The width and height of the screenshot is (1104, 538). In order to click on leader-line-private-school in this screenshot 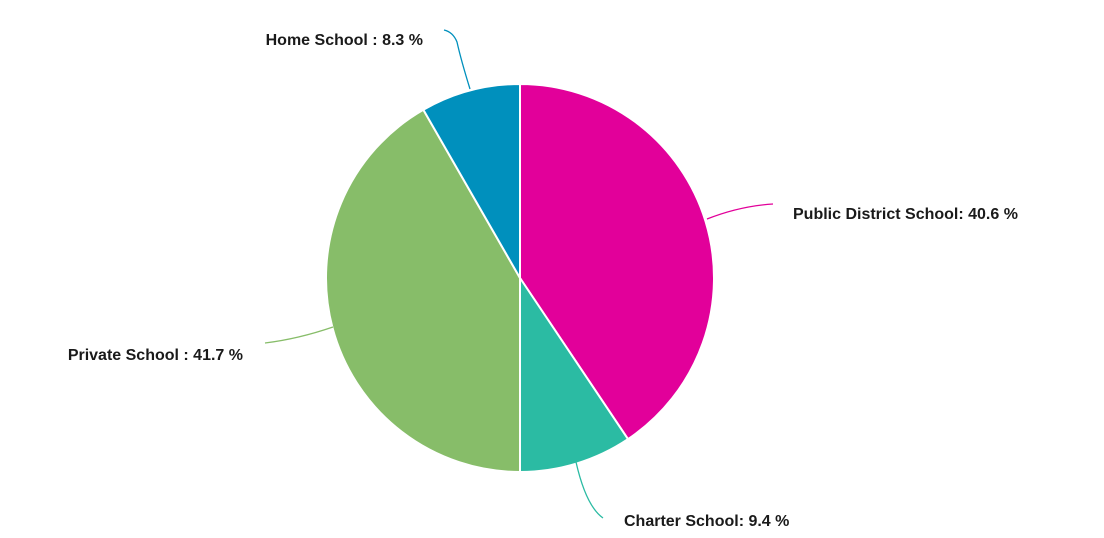, I will do `click(299, 335)`.